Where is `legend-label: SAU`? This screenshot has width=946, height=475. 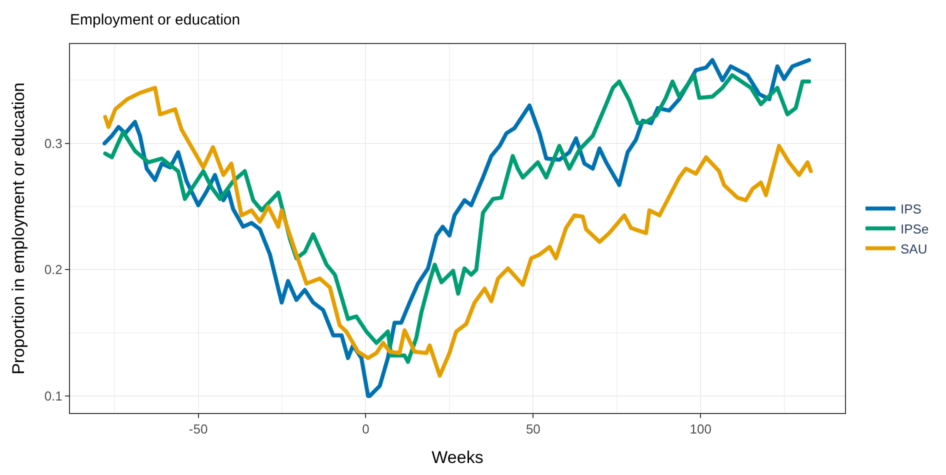
legend-label: SAU is located at coordinates (914, 248).